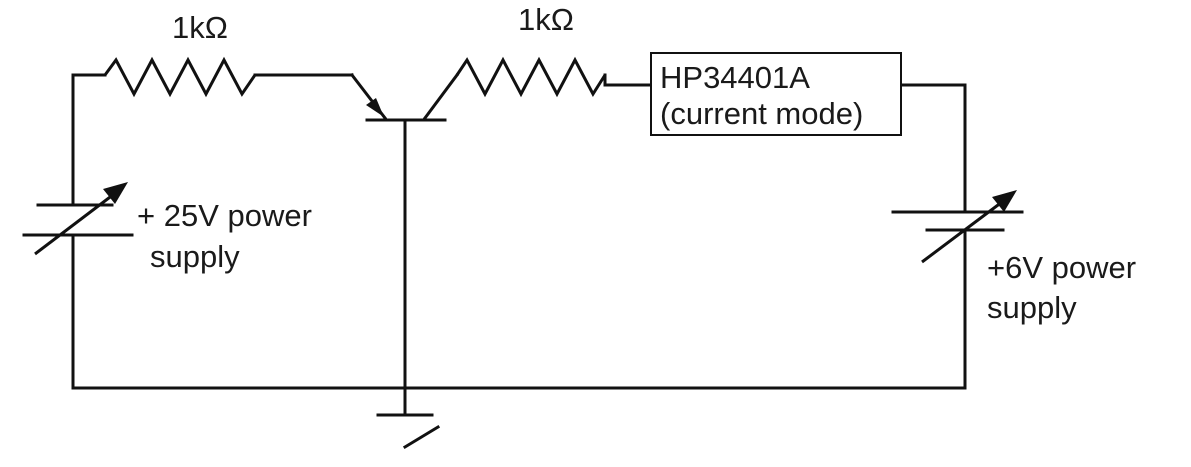 The image size is (1191, 467). What do you see at coordinates (180, 77) in the screenshot?
I see `resistor-1-zigzag` at bounding box center [180, 77].